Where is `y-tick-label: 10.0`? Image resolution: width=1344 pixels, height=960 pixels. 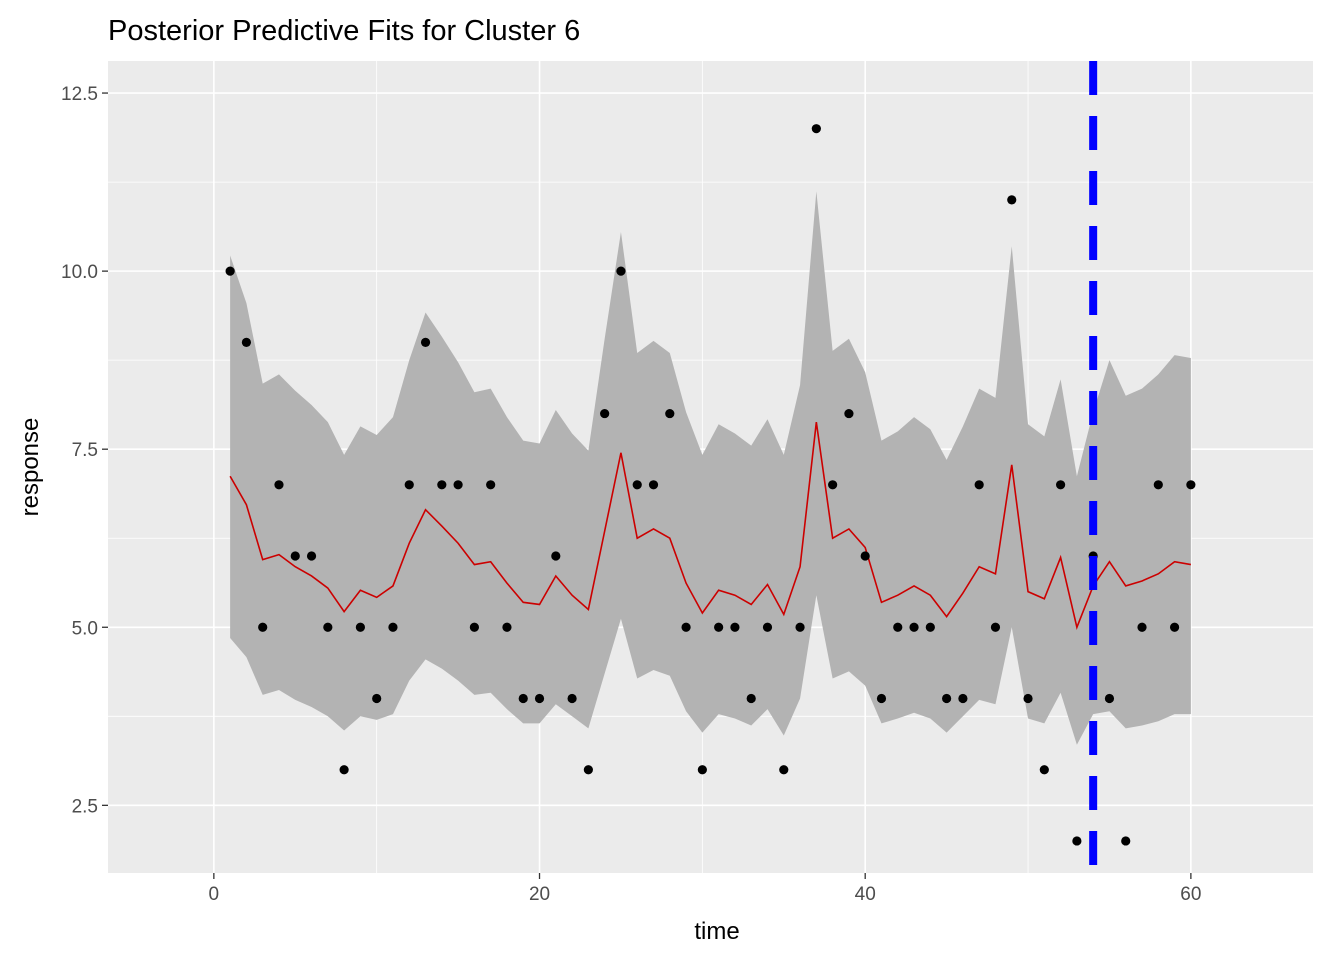
y-tick-label: 10.0 is located at coordinates (79, 272).